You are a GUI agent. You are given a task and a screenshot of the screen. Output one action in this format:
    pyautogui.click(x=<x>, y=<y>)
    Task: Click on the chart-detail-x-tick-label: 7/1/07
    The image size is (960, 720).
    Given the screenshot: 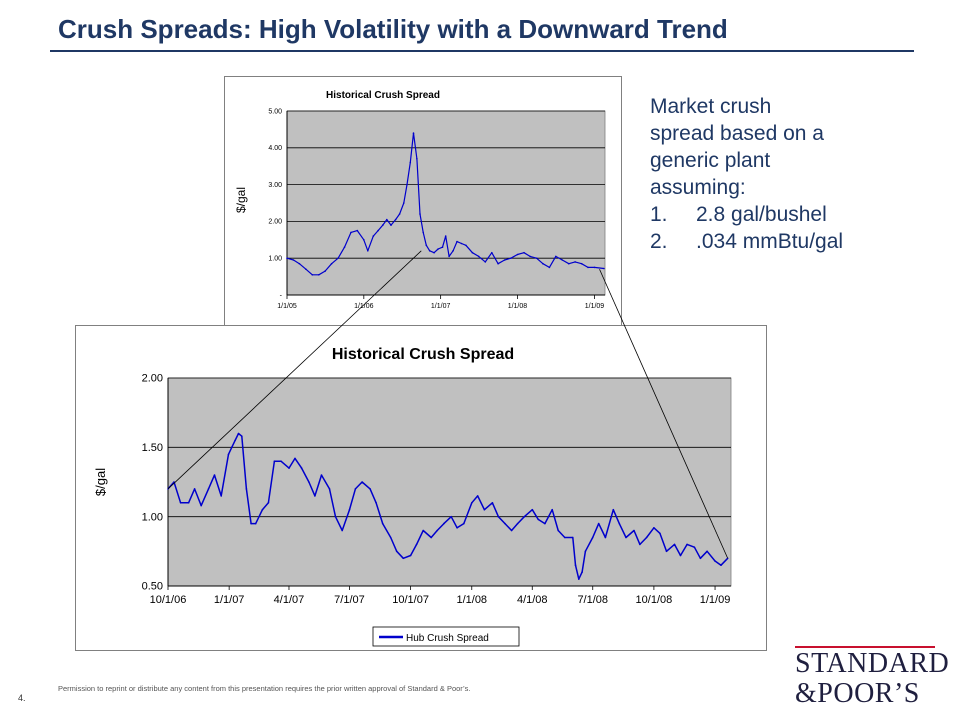 What is the action you would take?
    pyautogui.click(x=349, y=600)
    